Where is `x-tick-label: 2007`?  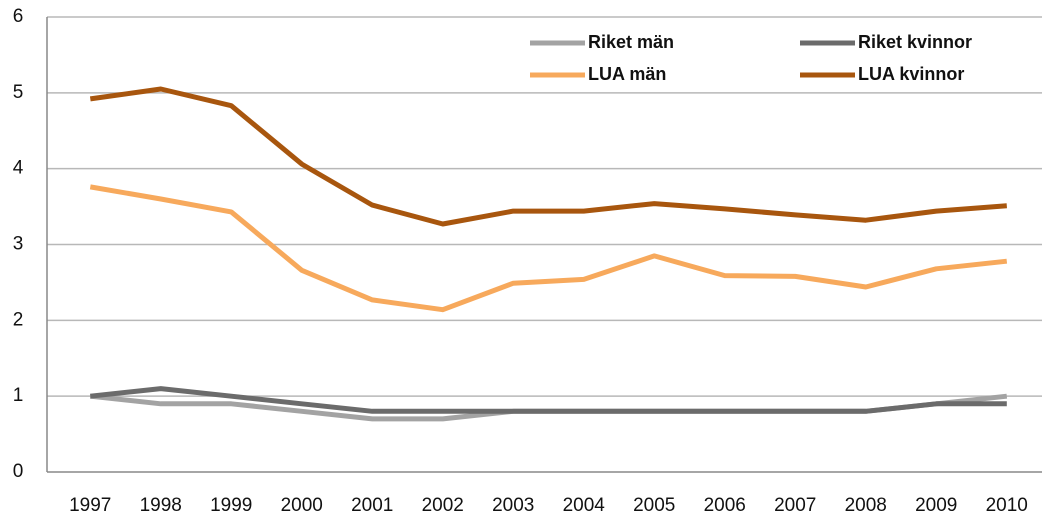
x-tick-label: 2007 is located at coordinates (795, 505).